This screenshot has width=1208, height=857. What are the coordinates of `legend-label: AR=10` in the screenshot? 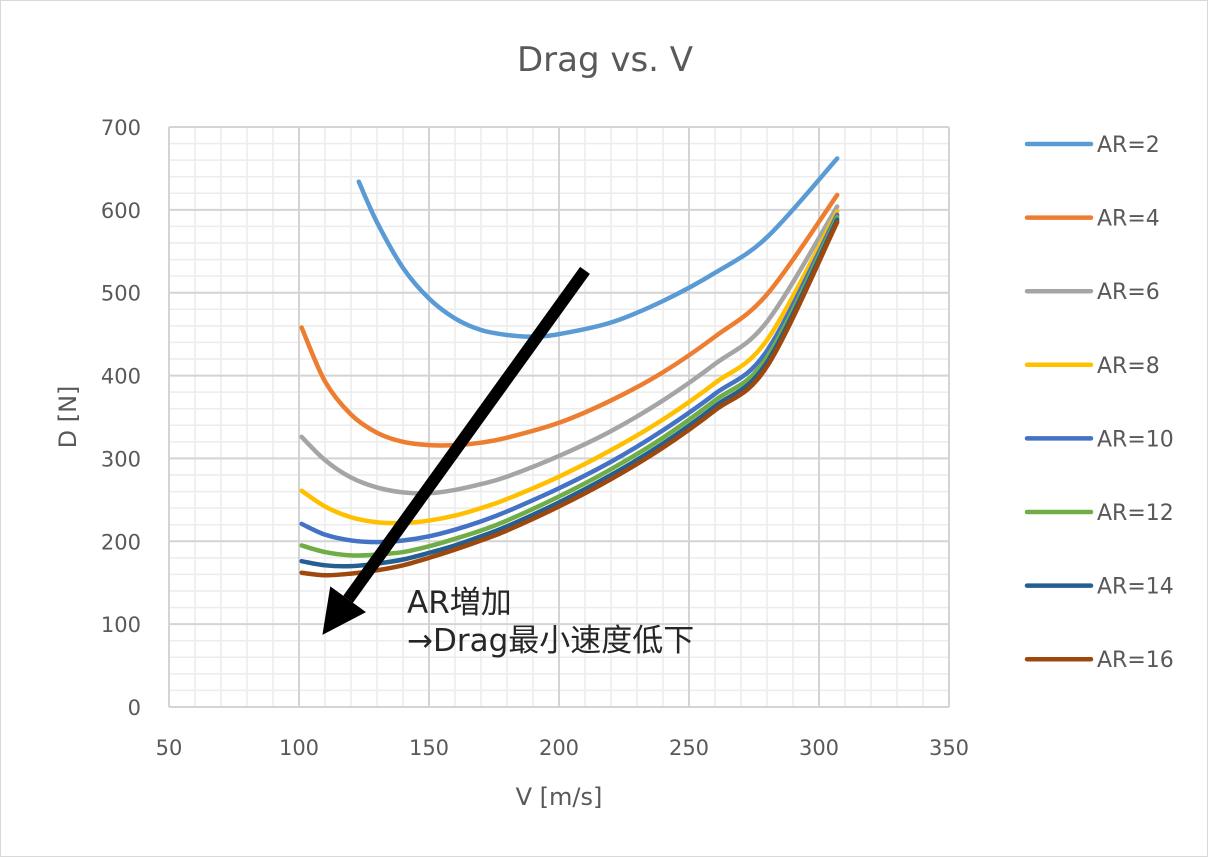 It's located at (1135, 439).